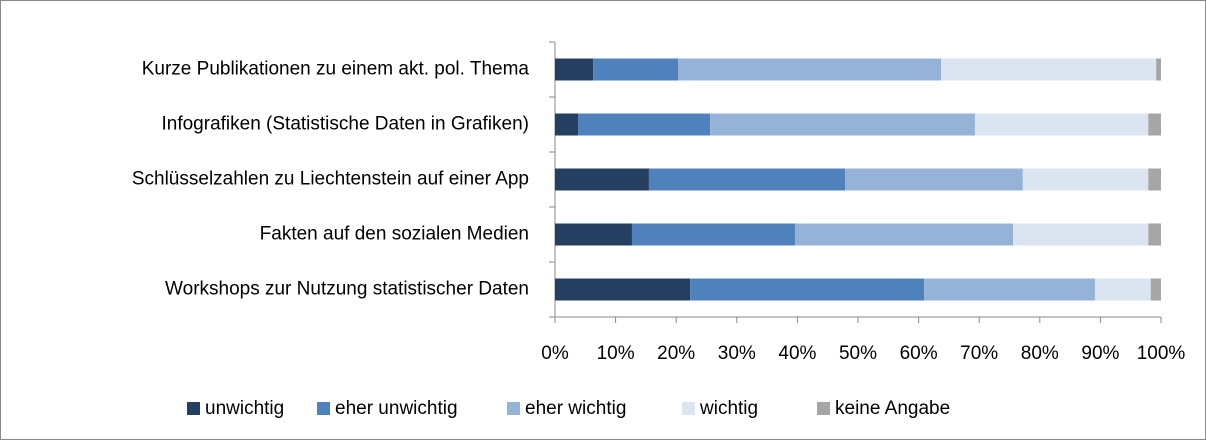 The image size is (1206, 440). I want to click on x-tick-label: 0%, so click(555, 353).